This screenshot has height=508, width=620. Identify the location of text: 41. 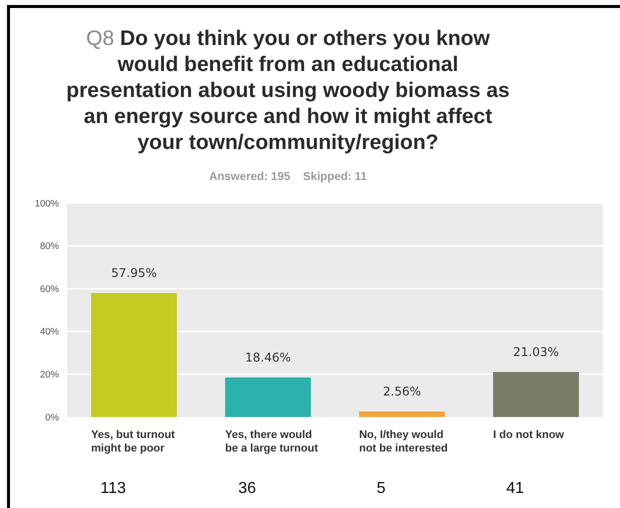
(515, 488).